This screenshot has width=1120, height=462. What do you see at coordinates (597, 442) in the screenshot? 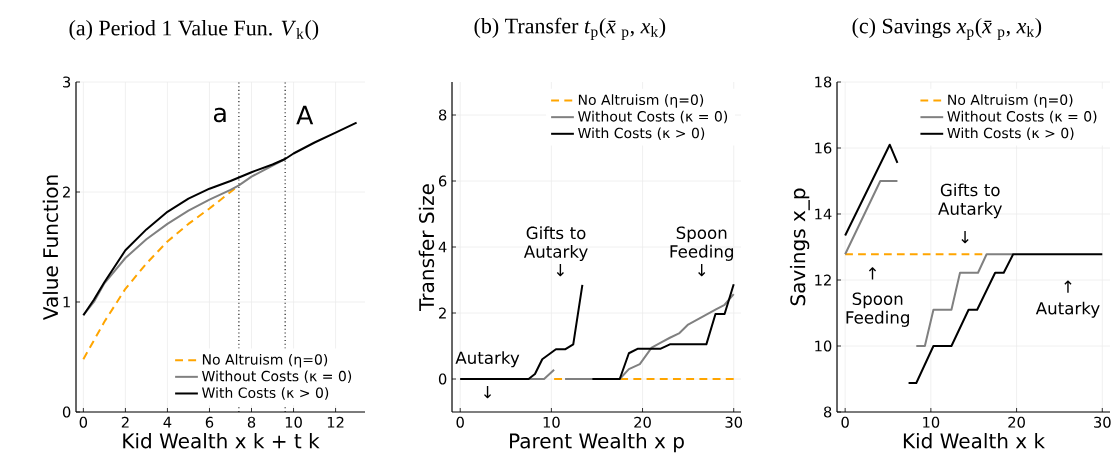
I see `x-axis-title: Parent Wealth x p` at bounding box center [597, 442].